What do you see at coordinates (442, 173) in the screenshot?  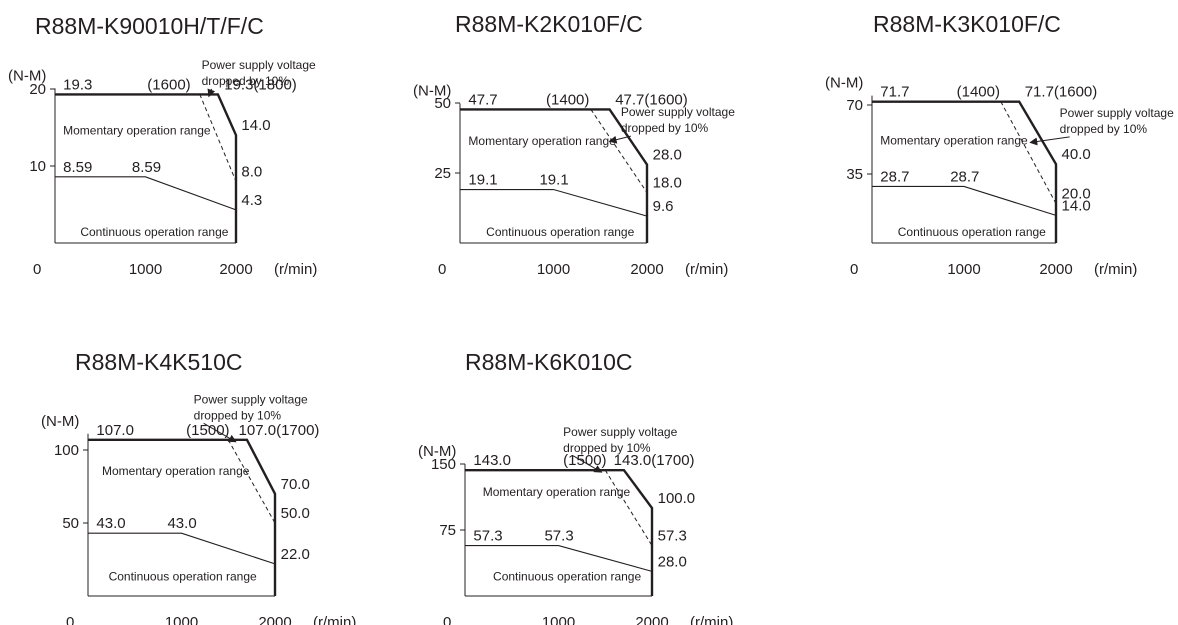 I see `y-tick-label: 25` at bounding box center [442, 173].